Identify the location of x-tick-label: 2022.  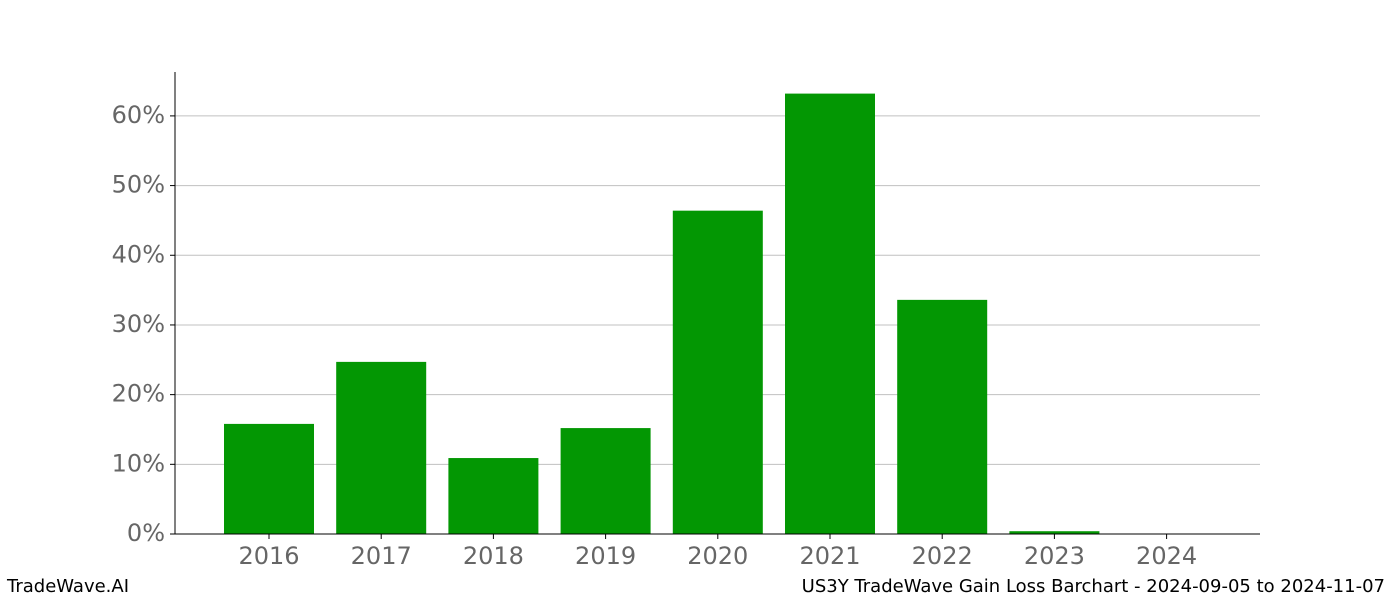
(942, 556).